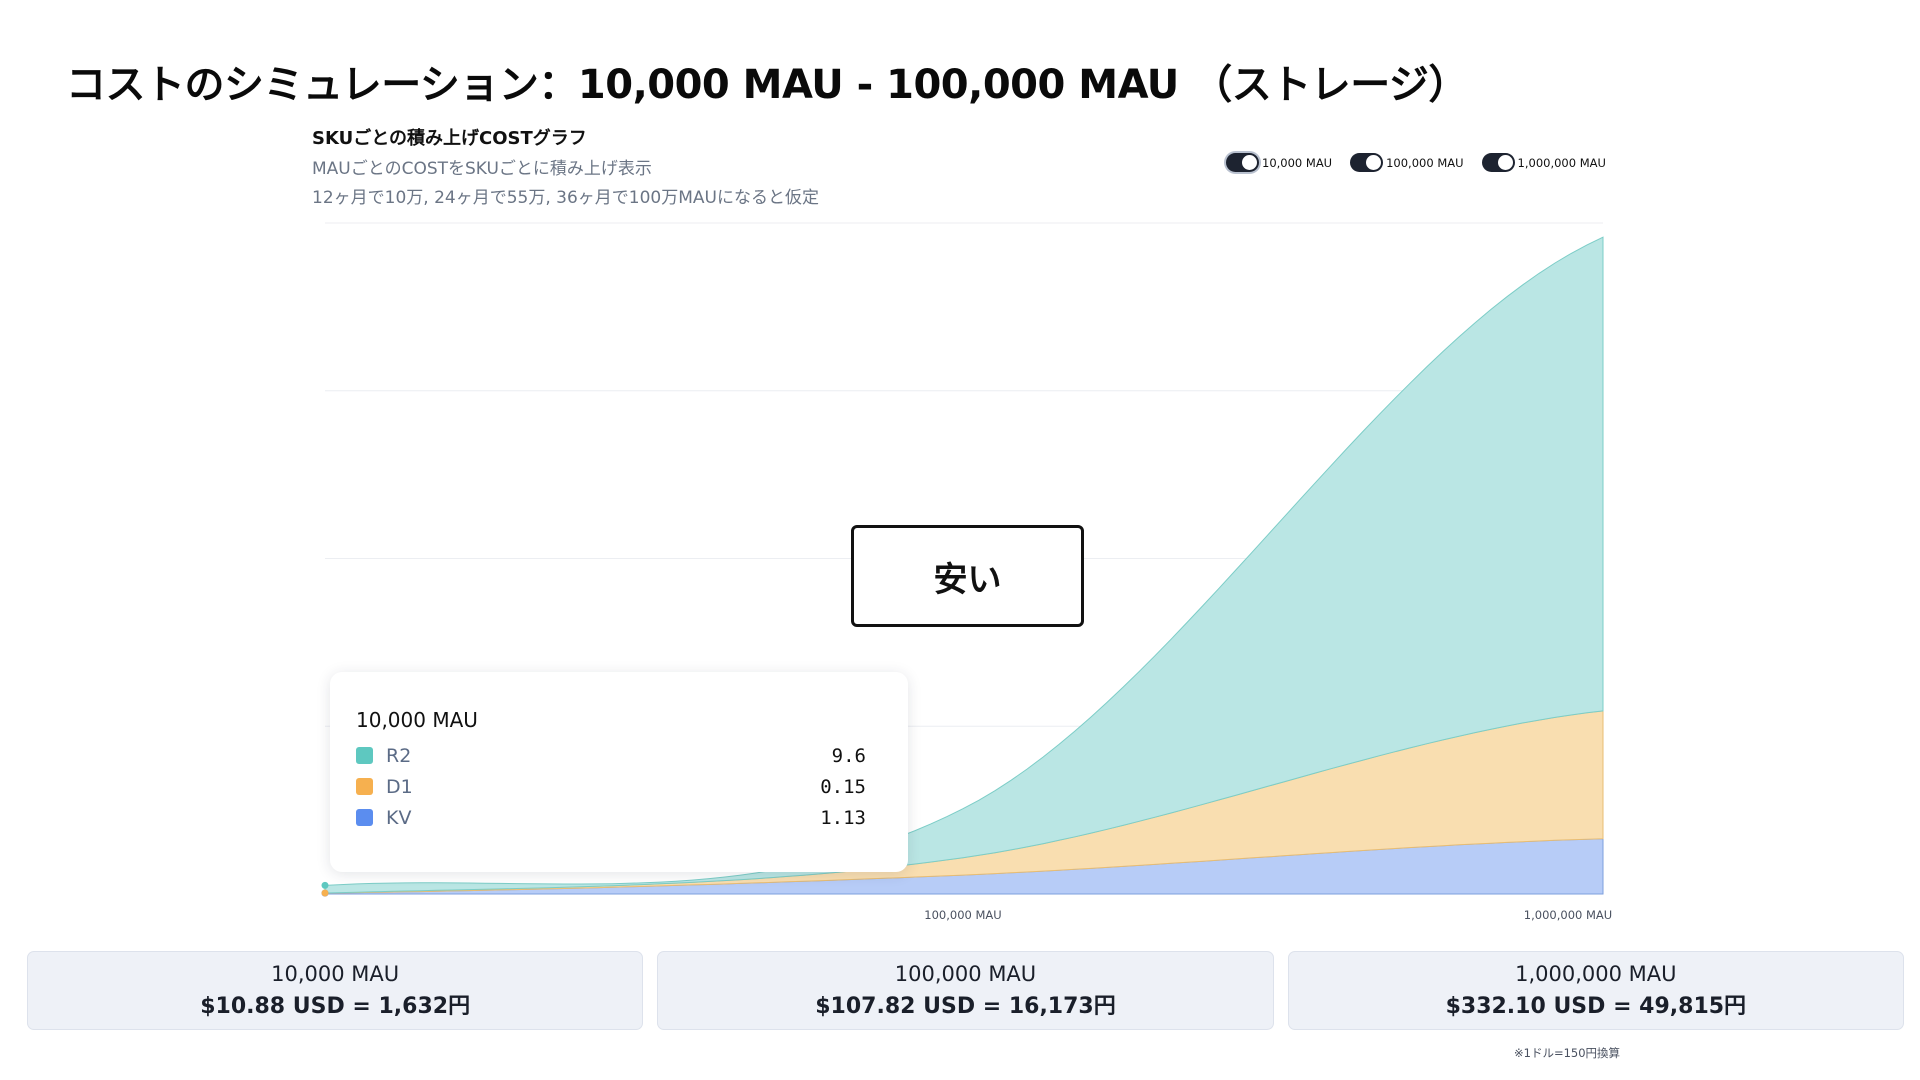  What do you see at coordinates (399, 755) in the screenshot?
I see `tooltip-series-name: R2` at bounding box center [399, 755].